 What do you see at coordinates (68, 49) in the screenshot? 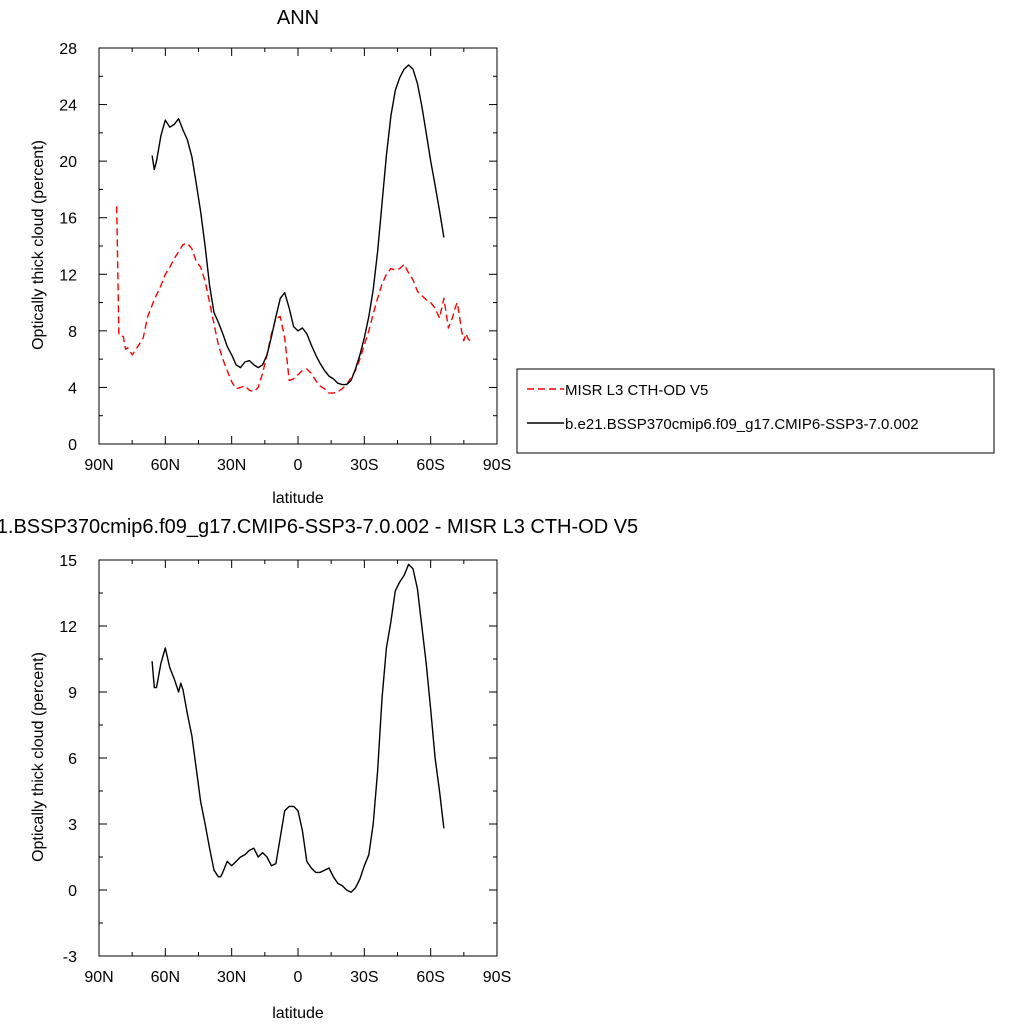
I see `y-tick-label: 28` at bounding box center [68, 49].